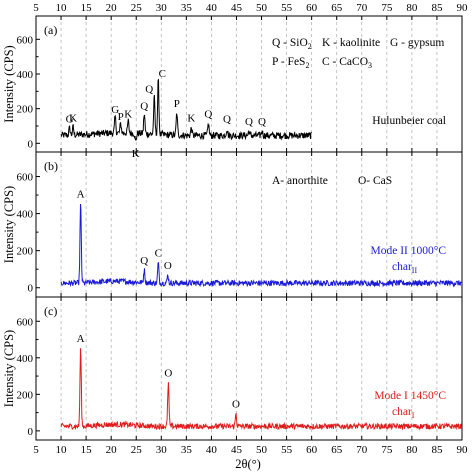 This screenshot has width=474, height=474. I want to click on bottom-x-tick-label: 55, so click(287, 450).